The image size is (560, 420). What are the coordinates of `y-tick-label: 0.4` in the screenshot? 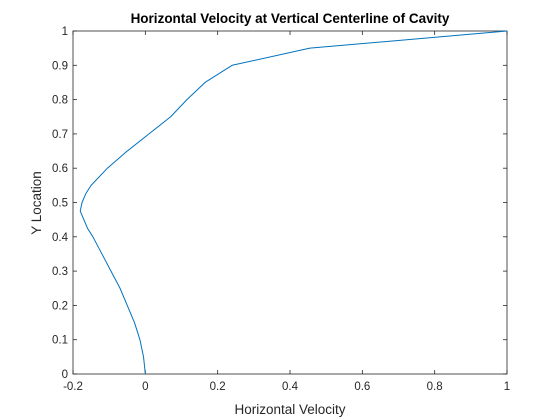 It's located at (60, 238).